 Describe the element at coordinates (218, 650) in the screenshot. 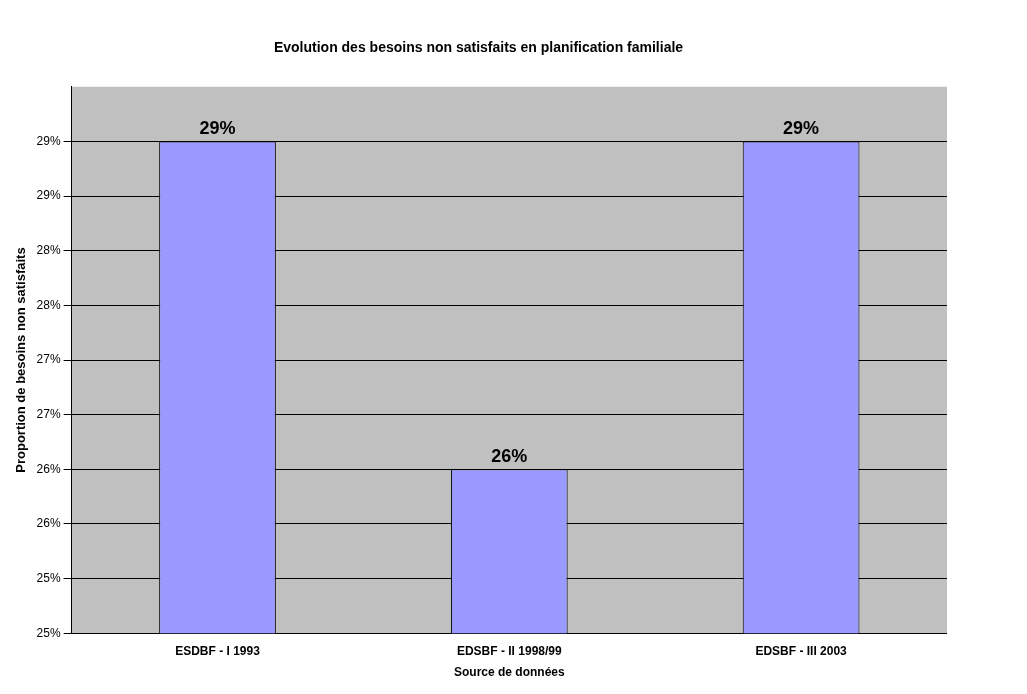

I see `x-tick-label: ESDBF - I 1993` at that location.